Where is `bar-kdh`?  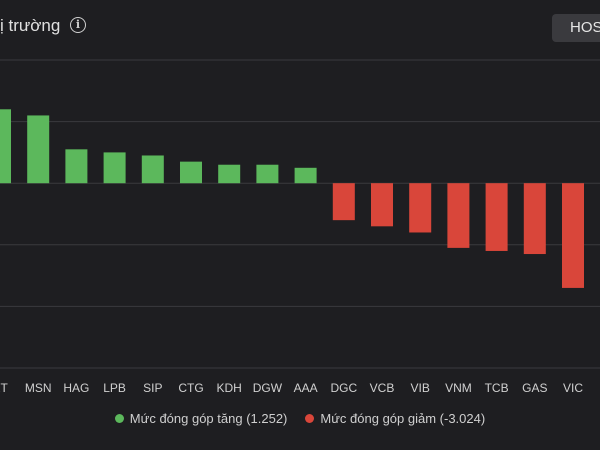 bar-kdh is located at coordinates (229, 174).